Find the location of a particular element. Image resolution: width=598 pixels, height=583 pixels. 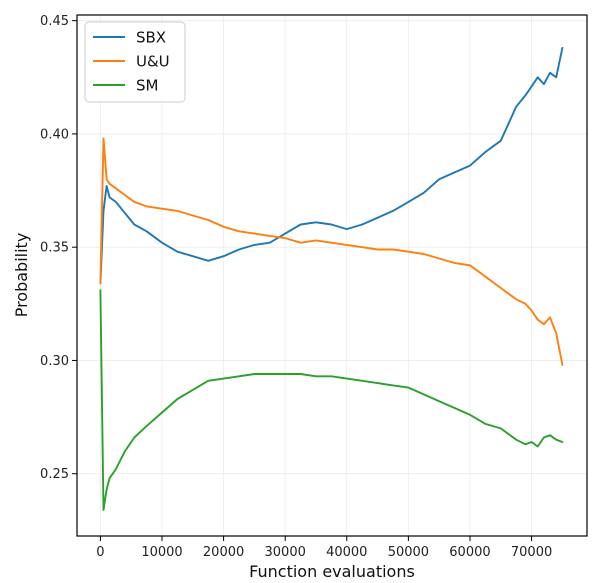

x-tick-label: 50000 is located at coordinates (408, 552).